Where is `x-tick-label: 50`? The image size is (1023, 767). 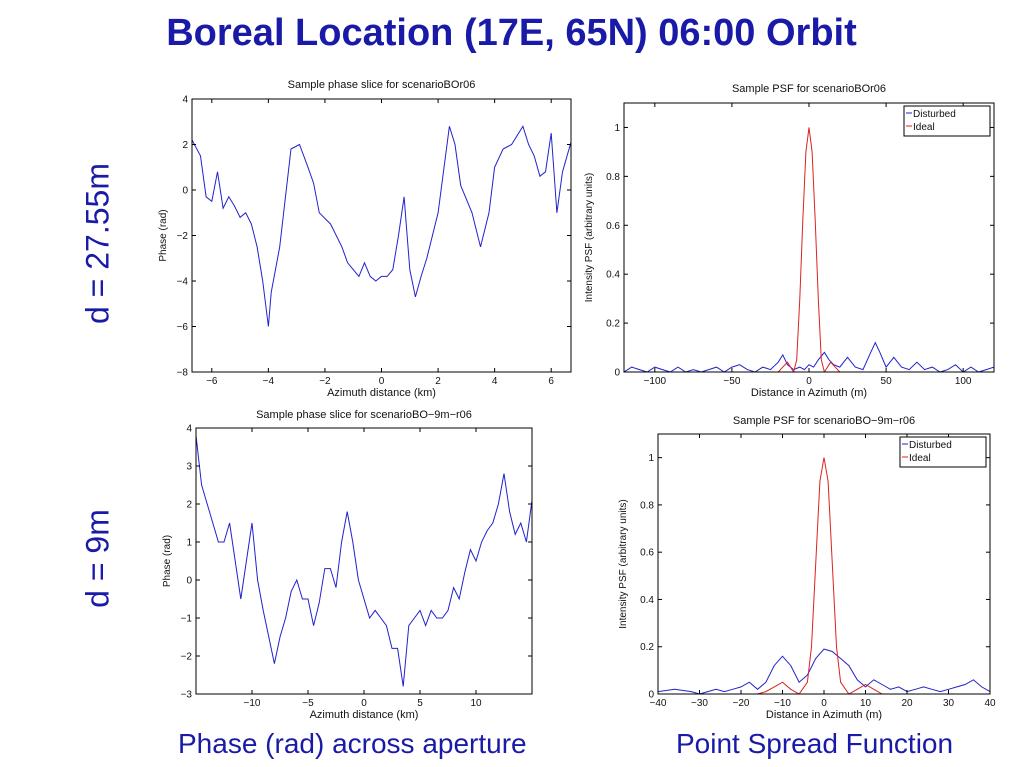 x-tick-label: 50 is located at coordinates (887, 381).